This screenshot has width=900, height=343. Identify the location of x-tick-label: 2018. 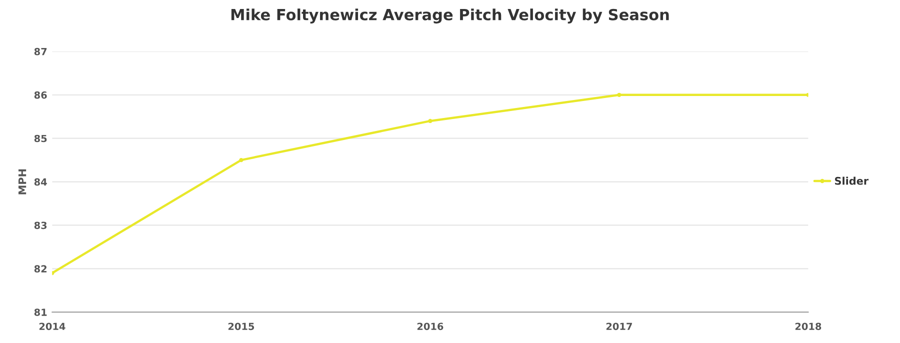
(808, 326).